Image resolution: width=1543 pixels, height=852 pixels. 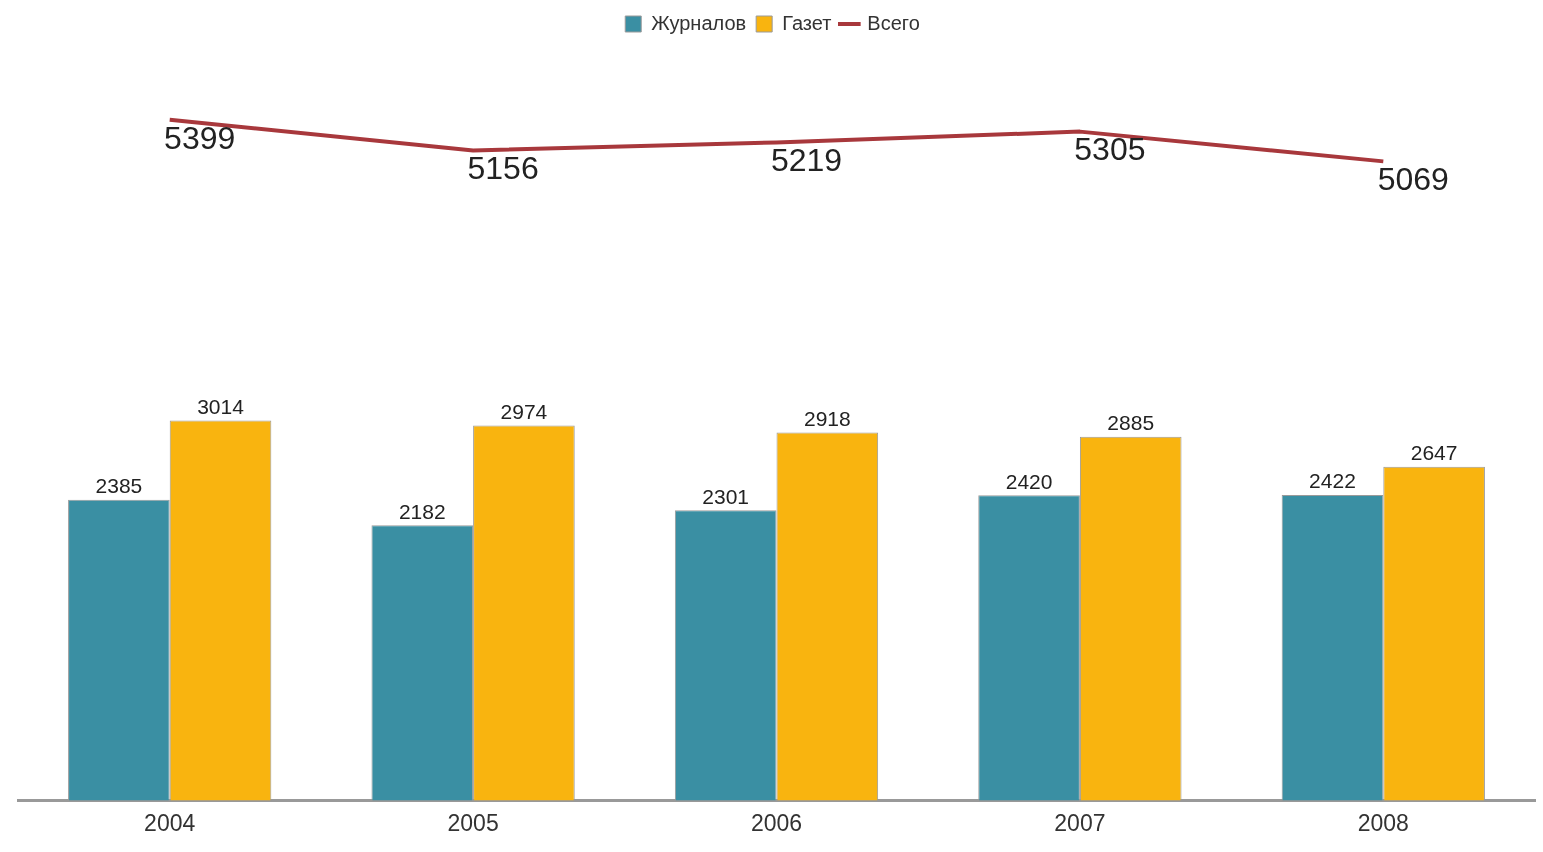 I want to click on data-label: 3014, so click(x=221, y=406).